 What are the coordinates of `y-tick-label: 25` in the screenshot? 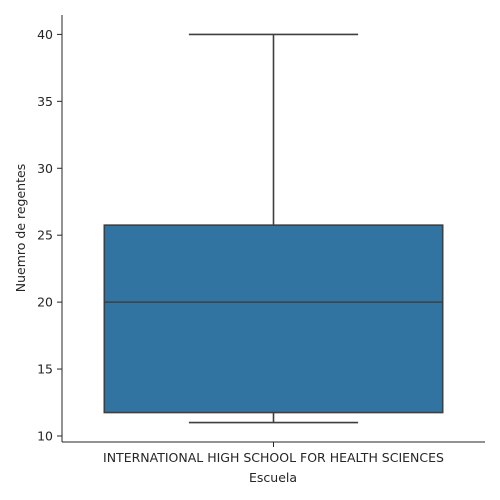 It's located at (45, 235).